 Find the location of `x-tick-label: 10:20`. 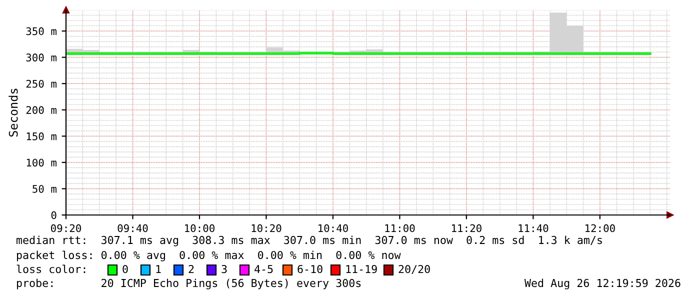

x-tick-label: 10:20 is located at coordinates (267, 228).